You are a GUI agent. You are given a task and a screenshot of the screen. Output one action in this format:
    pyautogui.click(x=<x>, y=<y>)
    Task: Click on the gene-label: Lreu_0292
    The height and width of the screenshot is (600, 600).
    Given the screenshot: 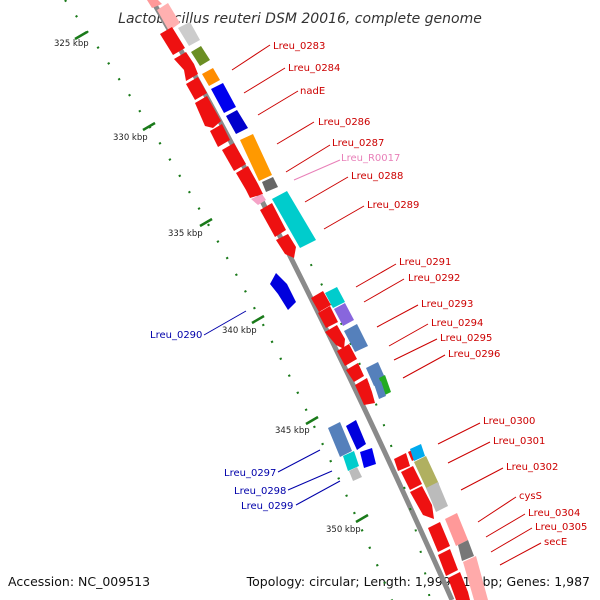 What is the action you would take?
    pyautogui.click(x=434, y=278)
    